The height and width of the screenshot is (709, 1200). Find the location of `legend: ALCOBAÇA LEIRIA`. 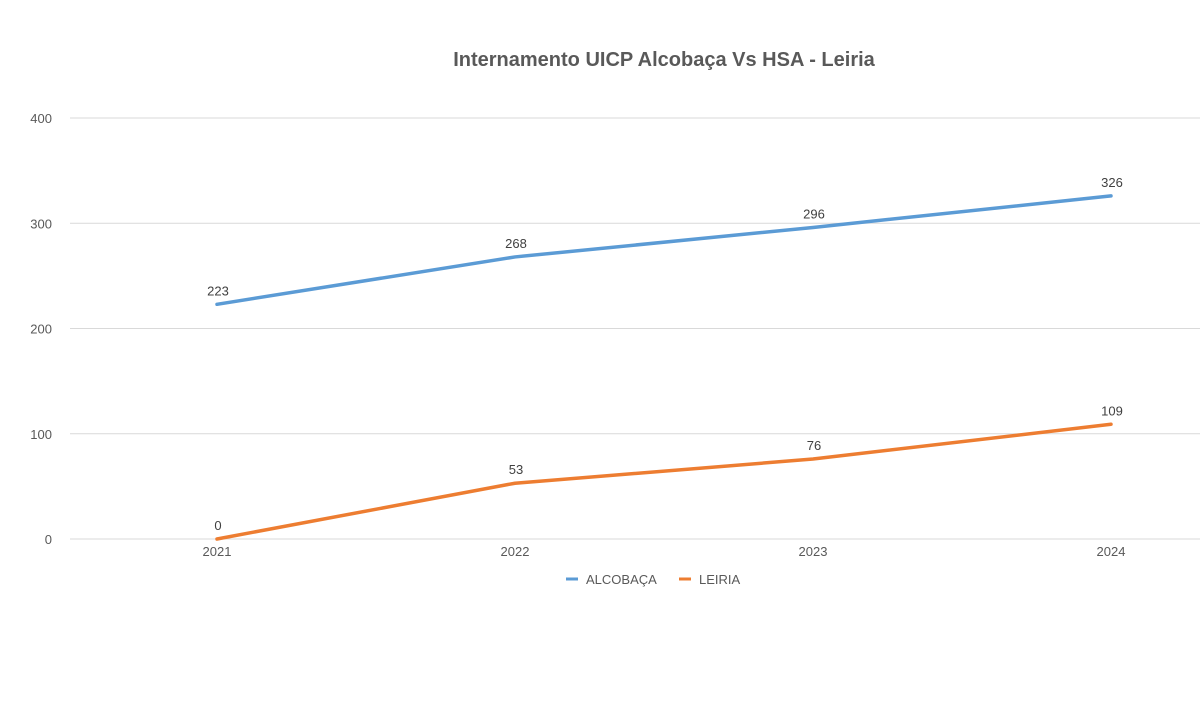

legend: ALCOBAÇA LEIRIA is located at coordinates (653, 579).